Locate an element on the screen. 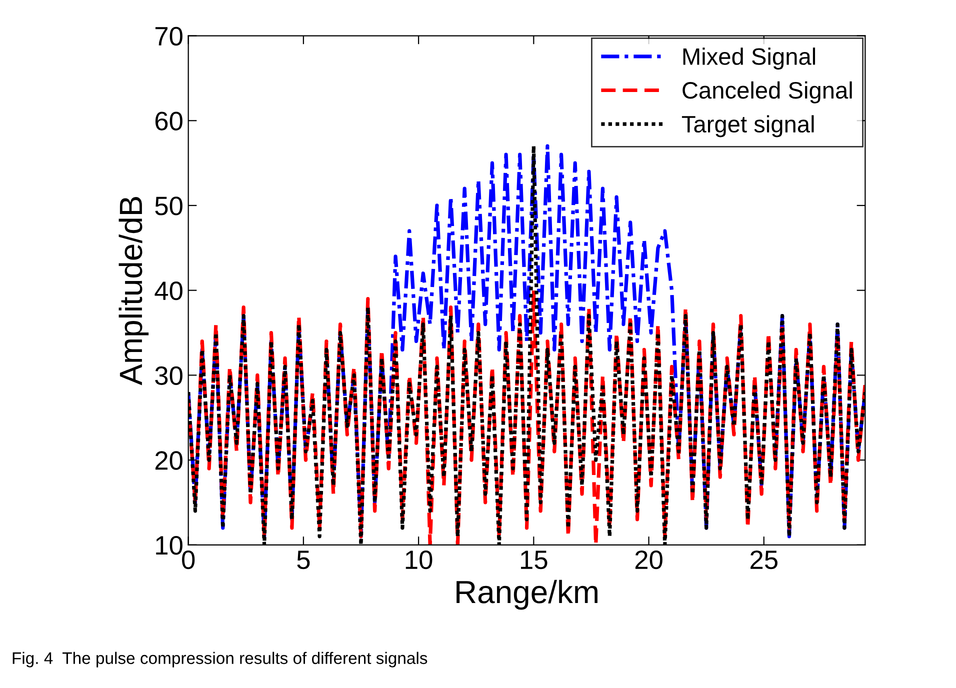 The width and height of the screenshot is (956, 688). y-tick-label: 20 is located at coordinates (168, 460).